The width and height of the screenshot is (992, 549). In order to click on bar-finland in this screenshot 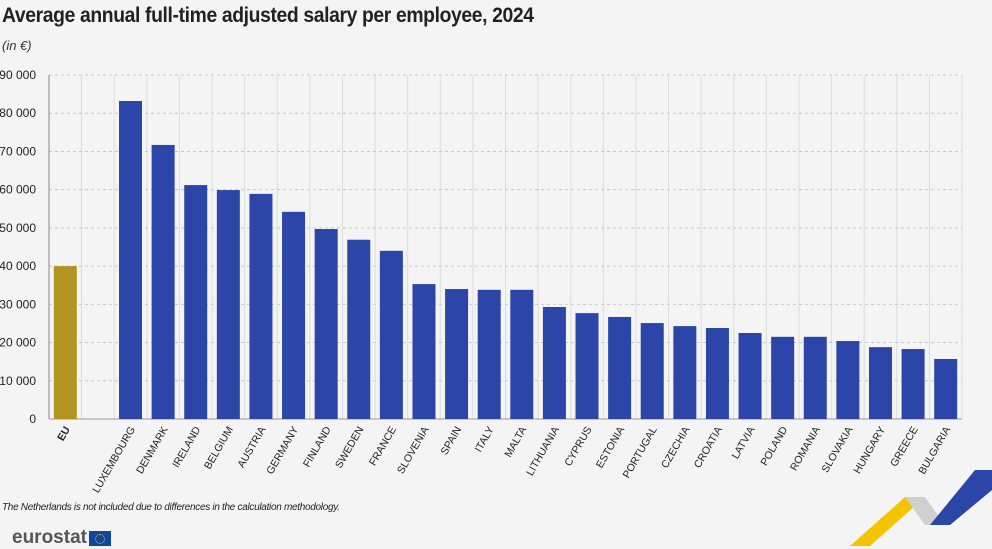, I will do `click(326, 324)`.